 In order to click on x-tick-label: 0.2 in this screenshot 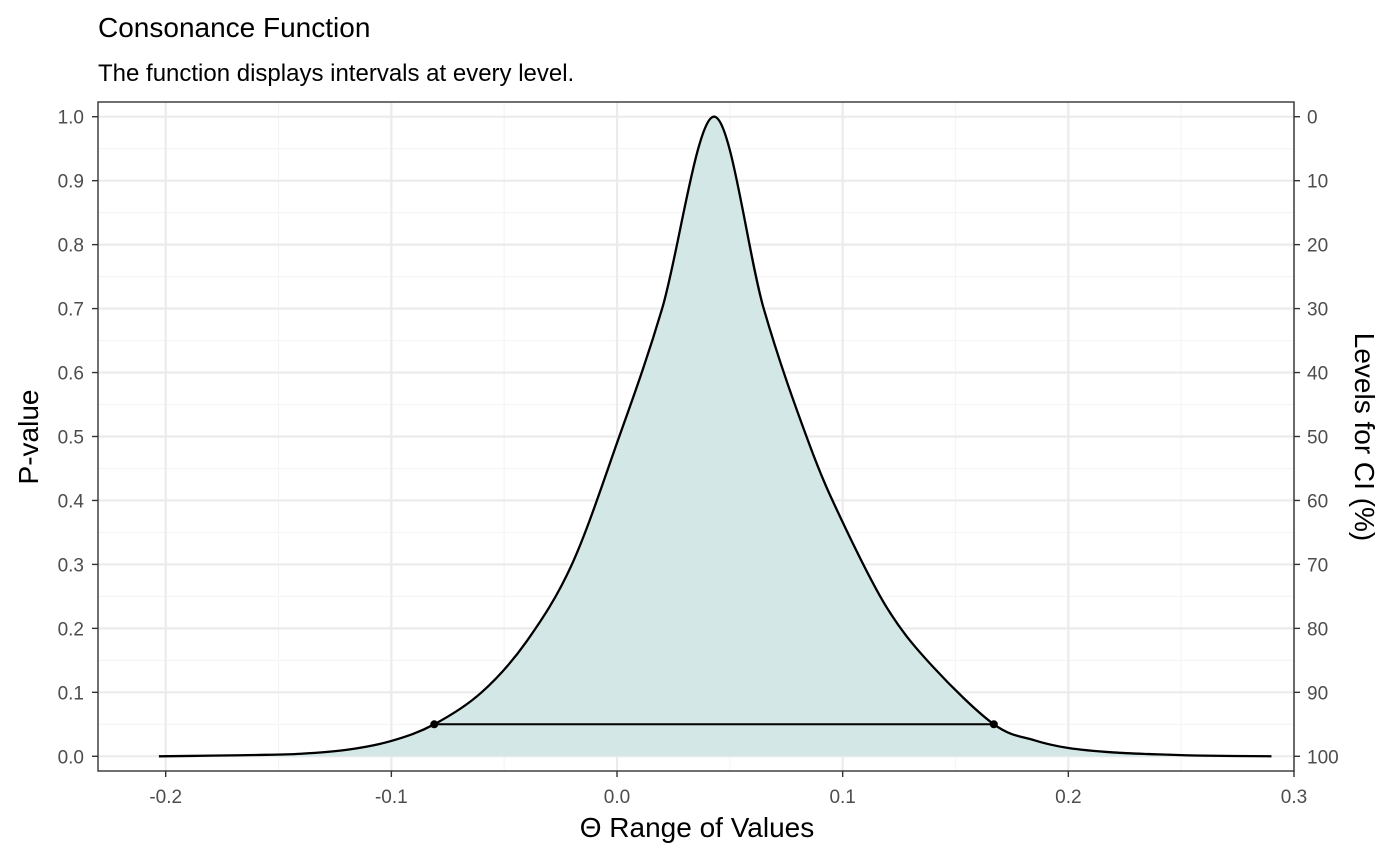, I will do `click(1068, 797)`.